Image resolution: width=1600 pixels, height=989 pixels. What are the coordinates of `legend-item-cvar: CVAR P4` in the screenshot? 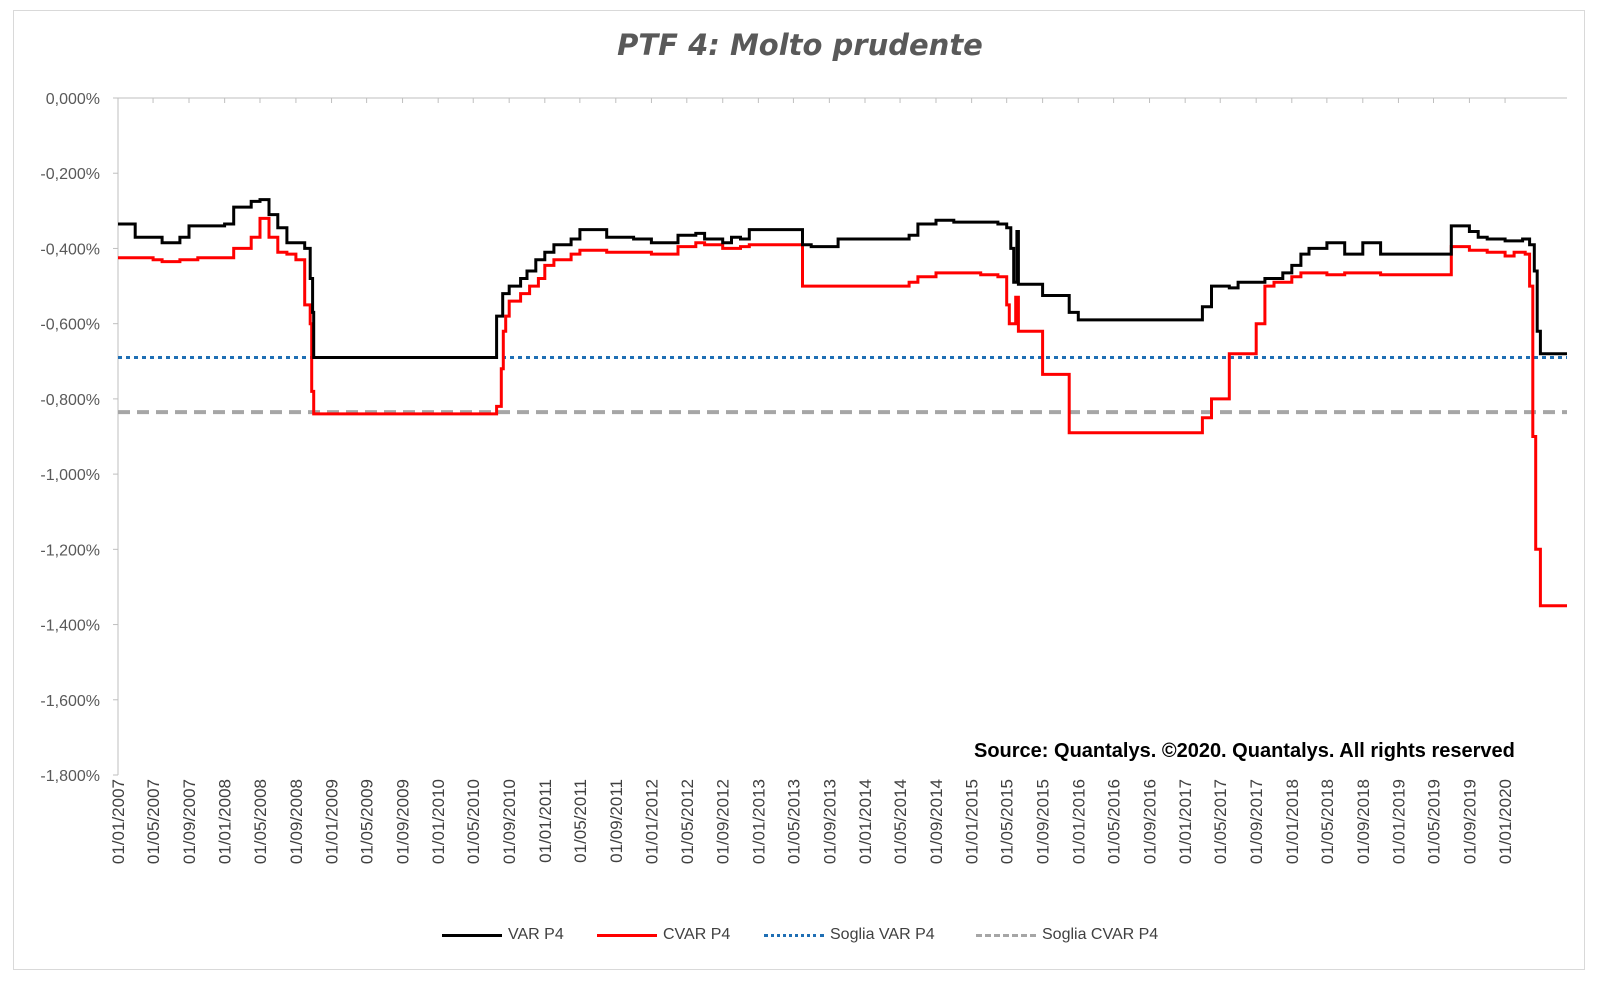 It's located at (663, 935).